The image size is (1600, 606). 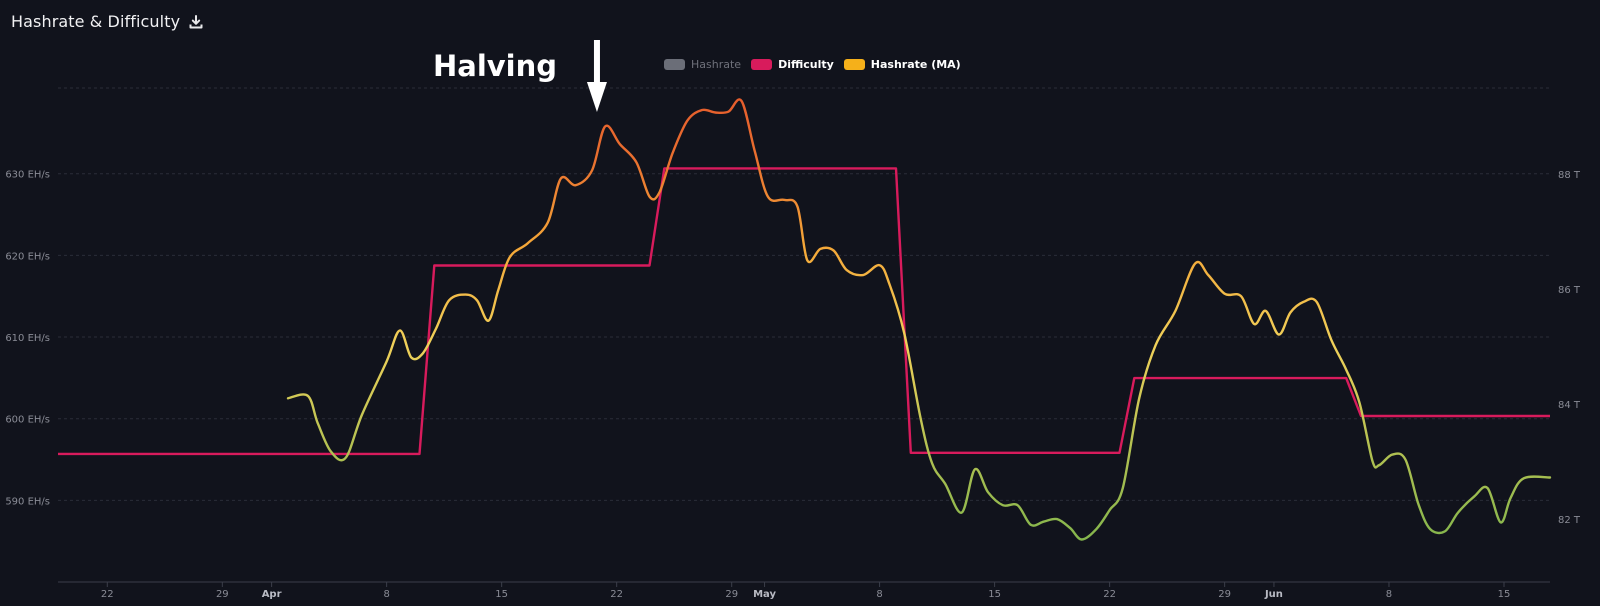 I want to click on y-left-tick-label: 630 EH/s, so click(x=27, y=175).